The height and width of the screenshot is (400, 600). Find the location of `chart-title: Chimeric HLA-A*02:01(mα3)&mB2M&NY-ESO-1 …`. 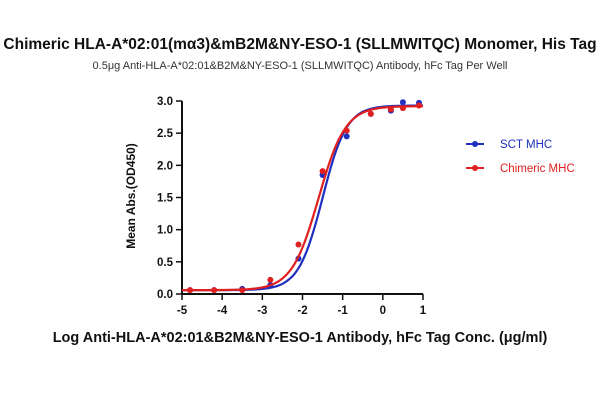

chart-title: Chimeric HLA-A*02:01(mα3)&mB2M&NY-ESO-1 … is located at coordinates (300, 44).